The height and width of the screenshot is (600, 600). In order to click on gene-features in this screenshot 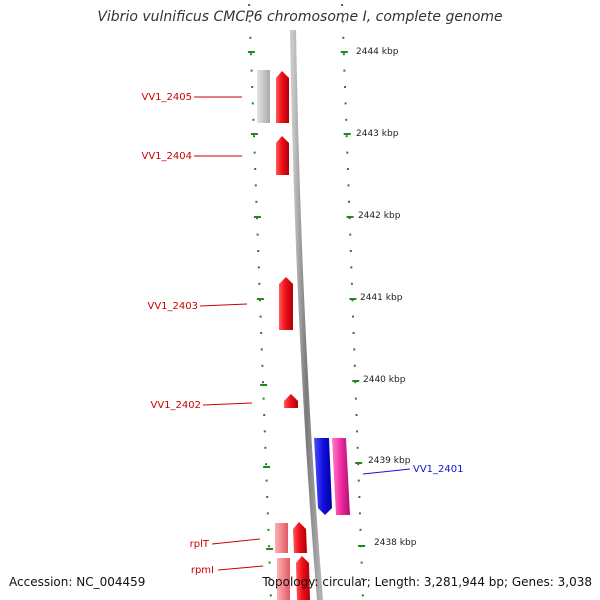, I will do `click(303, 335)`.